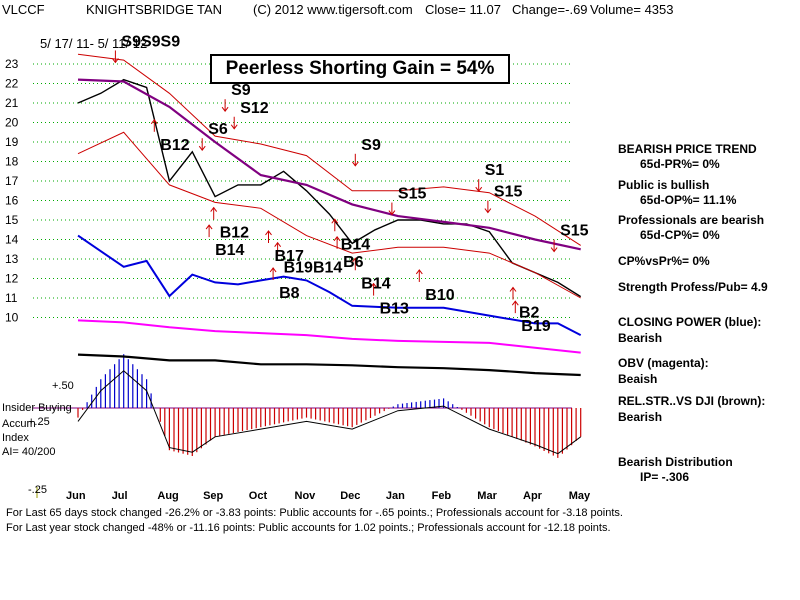  Describe the element at coordinates (535, 326) in the screenshot. I see `signal-label: B19` at that location.